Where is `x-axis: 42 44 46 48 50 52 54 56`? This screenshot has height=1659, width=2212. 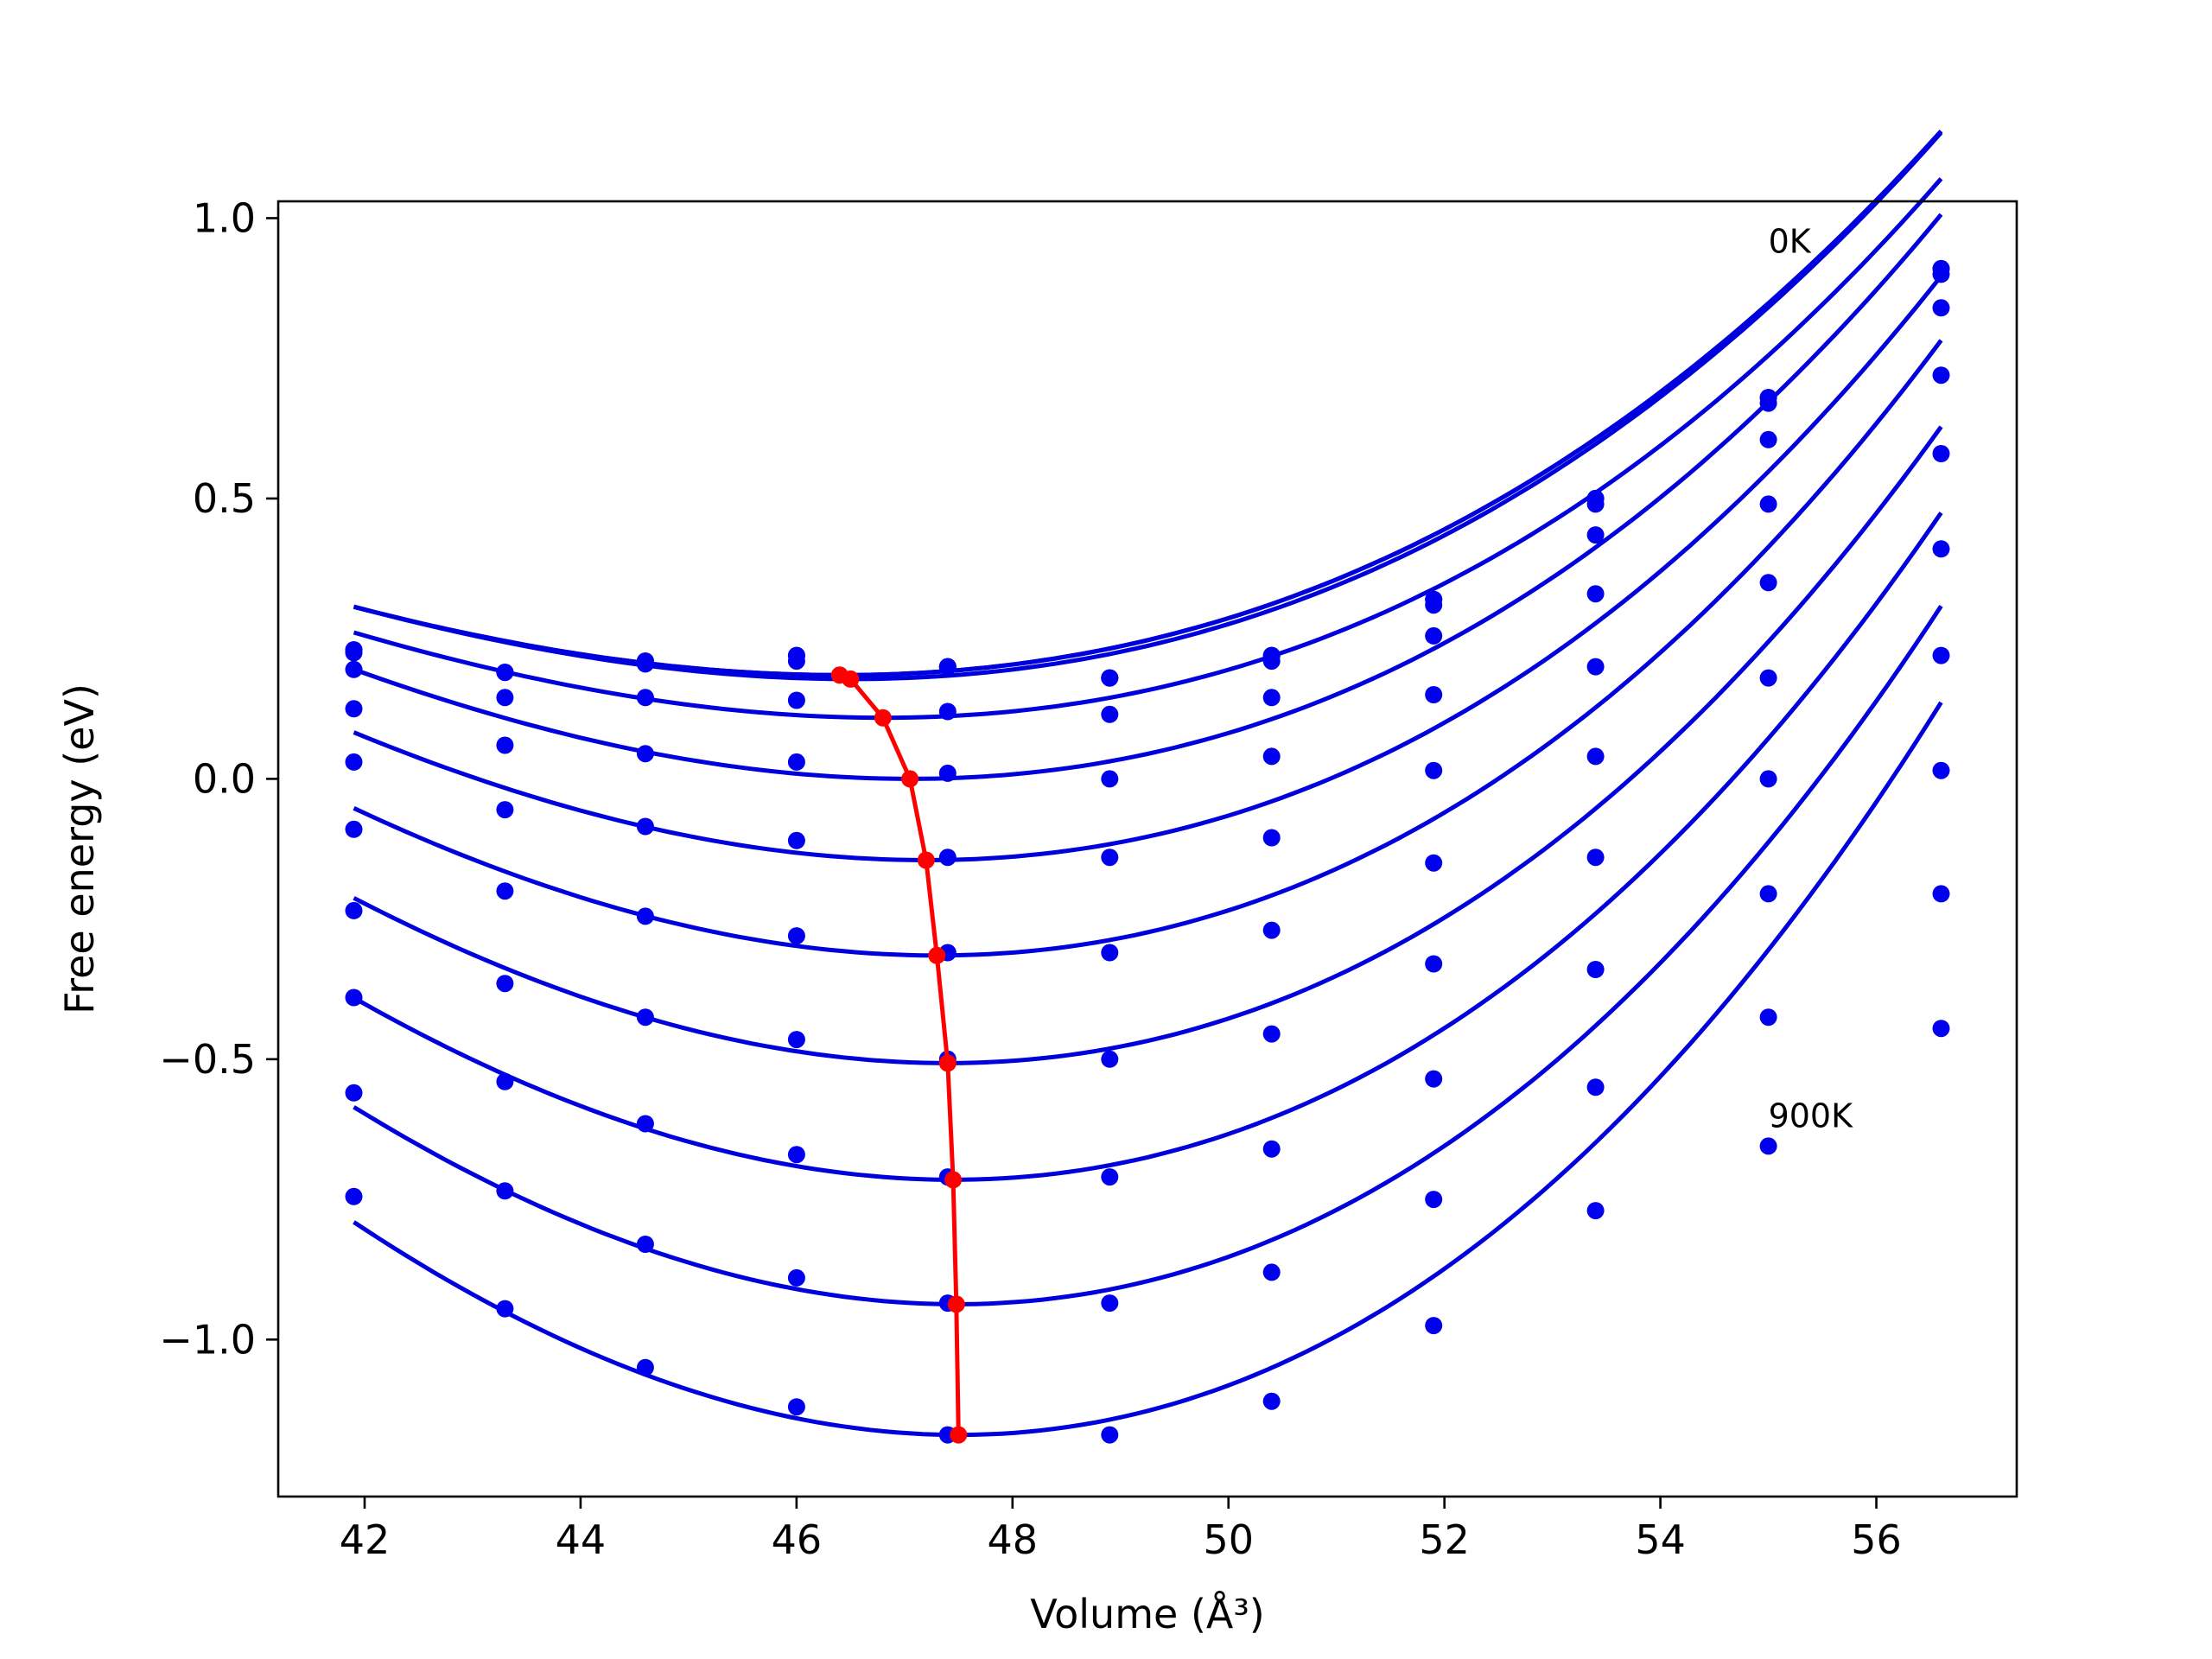
x-axis: 42 44 46 48 50 52 54 56 is located at coordinates (1121, 1530).